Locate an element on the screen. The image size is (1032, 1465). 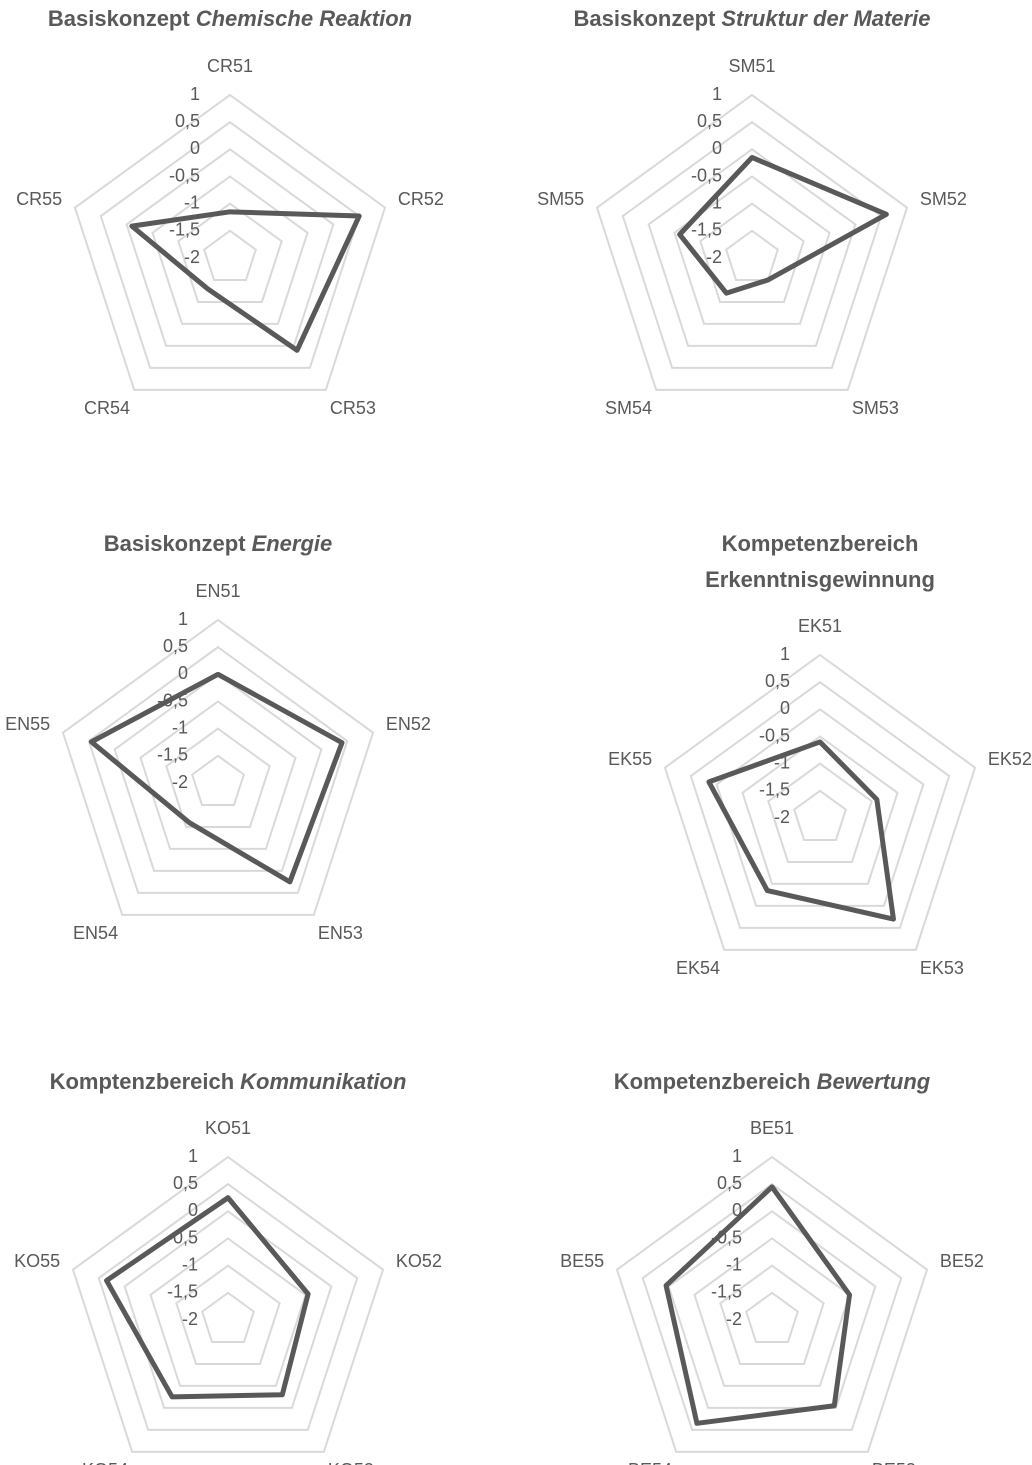
category-label: SM55 is located at coordinates (560, 199).